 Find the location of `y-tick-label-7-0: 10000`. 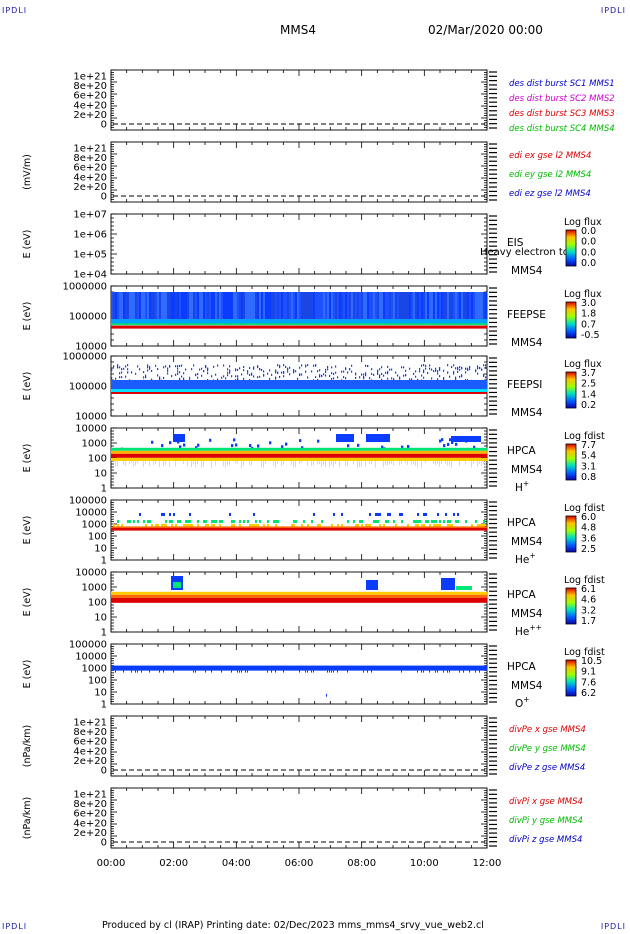

y-tick-label-7-0: 10000 is located at coordinates (91, 573).